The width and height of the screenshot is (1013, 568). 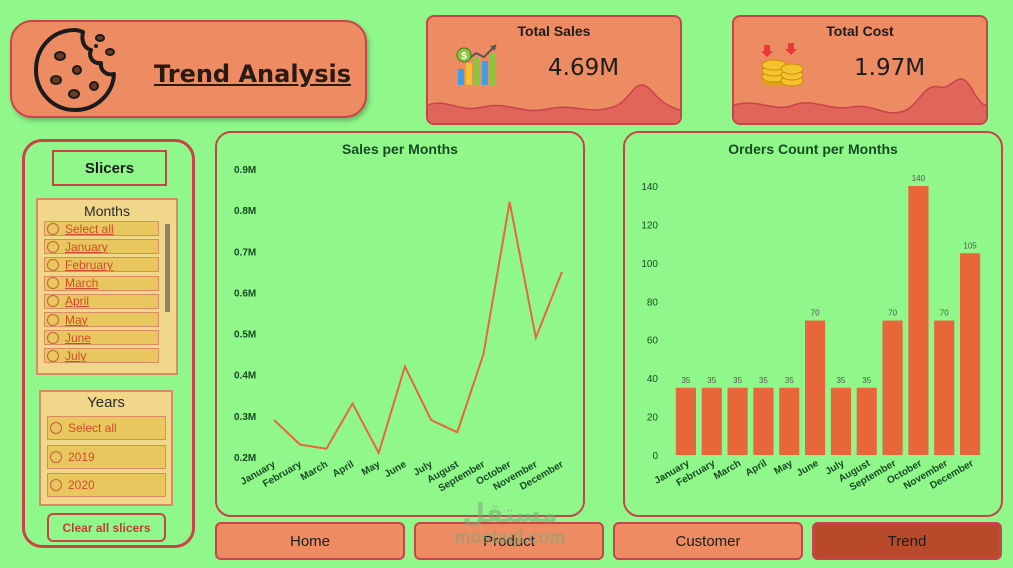 I want to click on sales-growth-chart-icon: $, so click(x=476, y=64).